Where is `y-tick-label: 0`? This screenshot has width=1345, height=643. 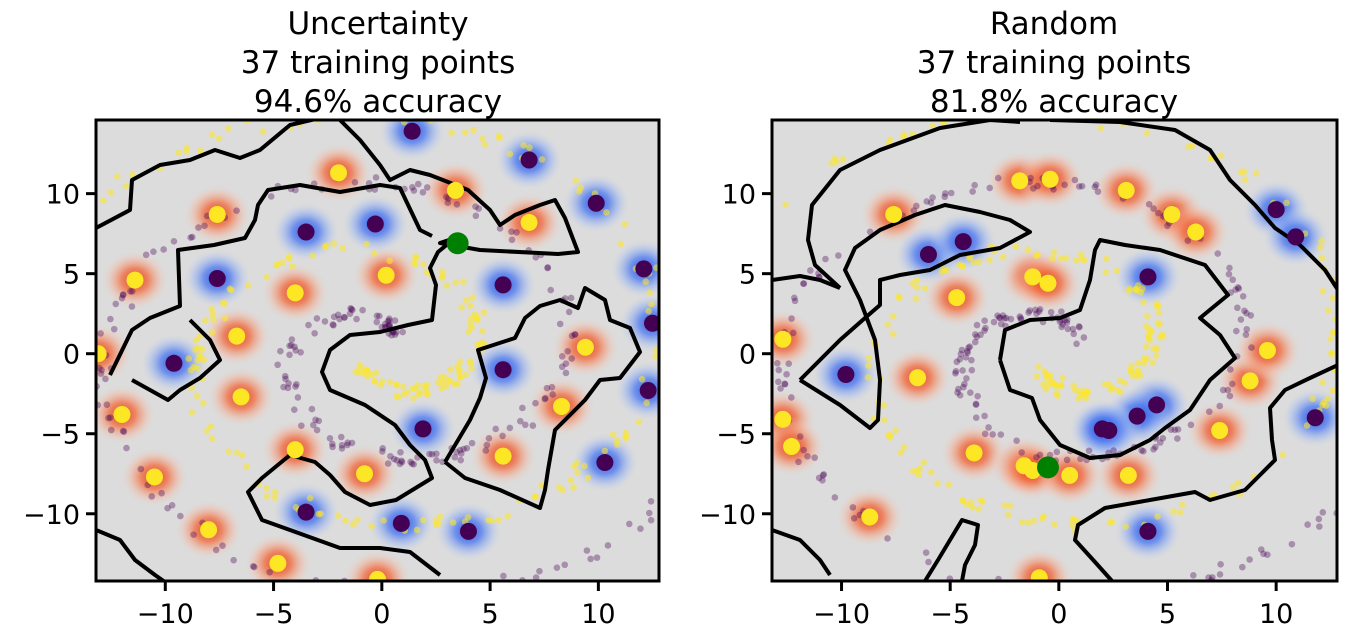 y-tick-label: 0 is located at coordinates (71, 355).